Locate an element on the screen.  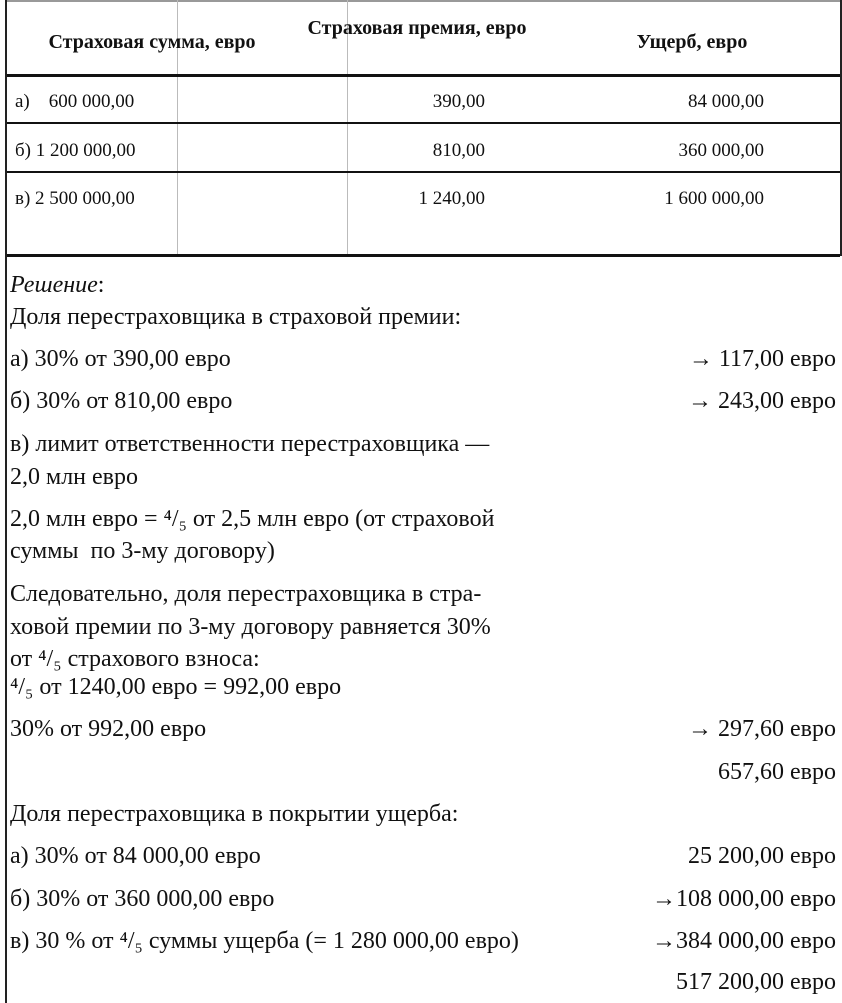
cell-sum: в) 2 500 000,00 is located at coordinates (75, 198).